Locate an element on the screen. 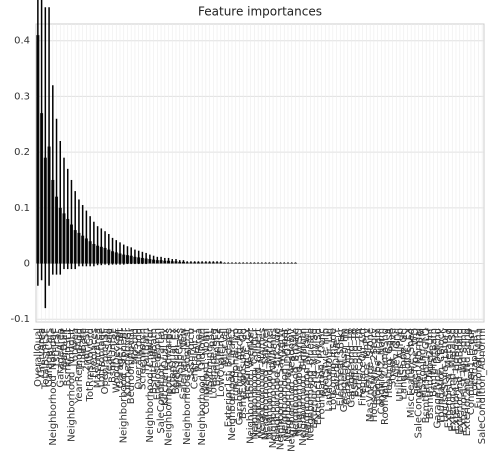  x-tick-label: Heating_GasA is located at coordinates (389, 363).